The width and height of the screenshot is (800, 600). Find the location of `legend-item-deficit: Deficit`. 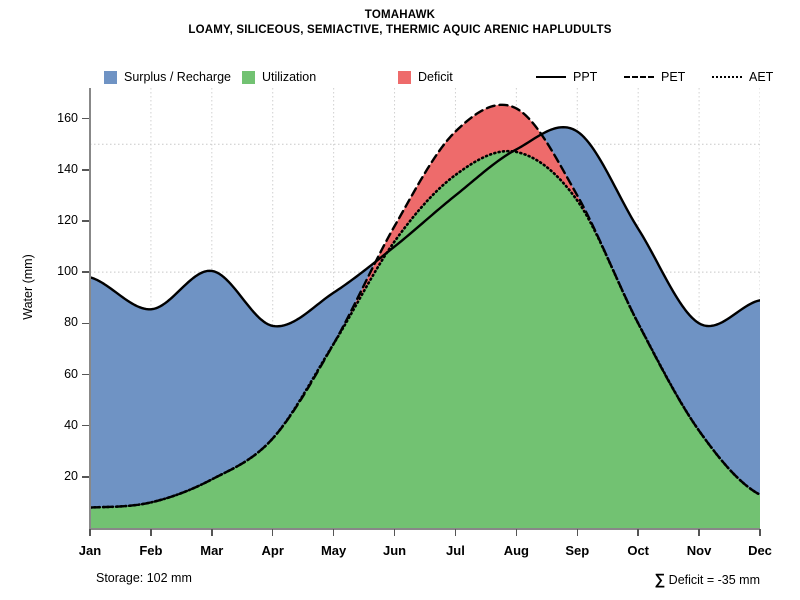

legend-item-deficit: Deficit is located at coordinates (425, 77).